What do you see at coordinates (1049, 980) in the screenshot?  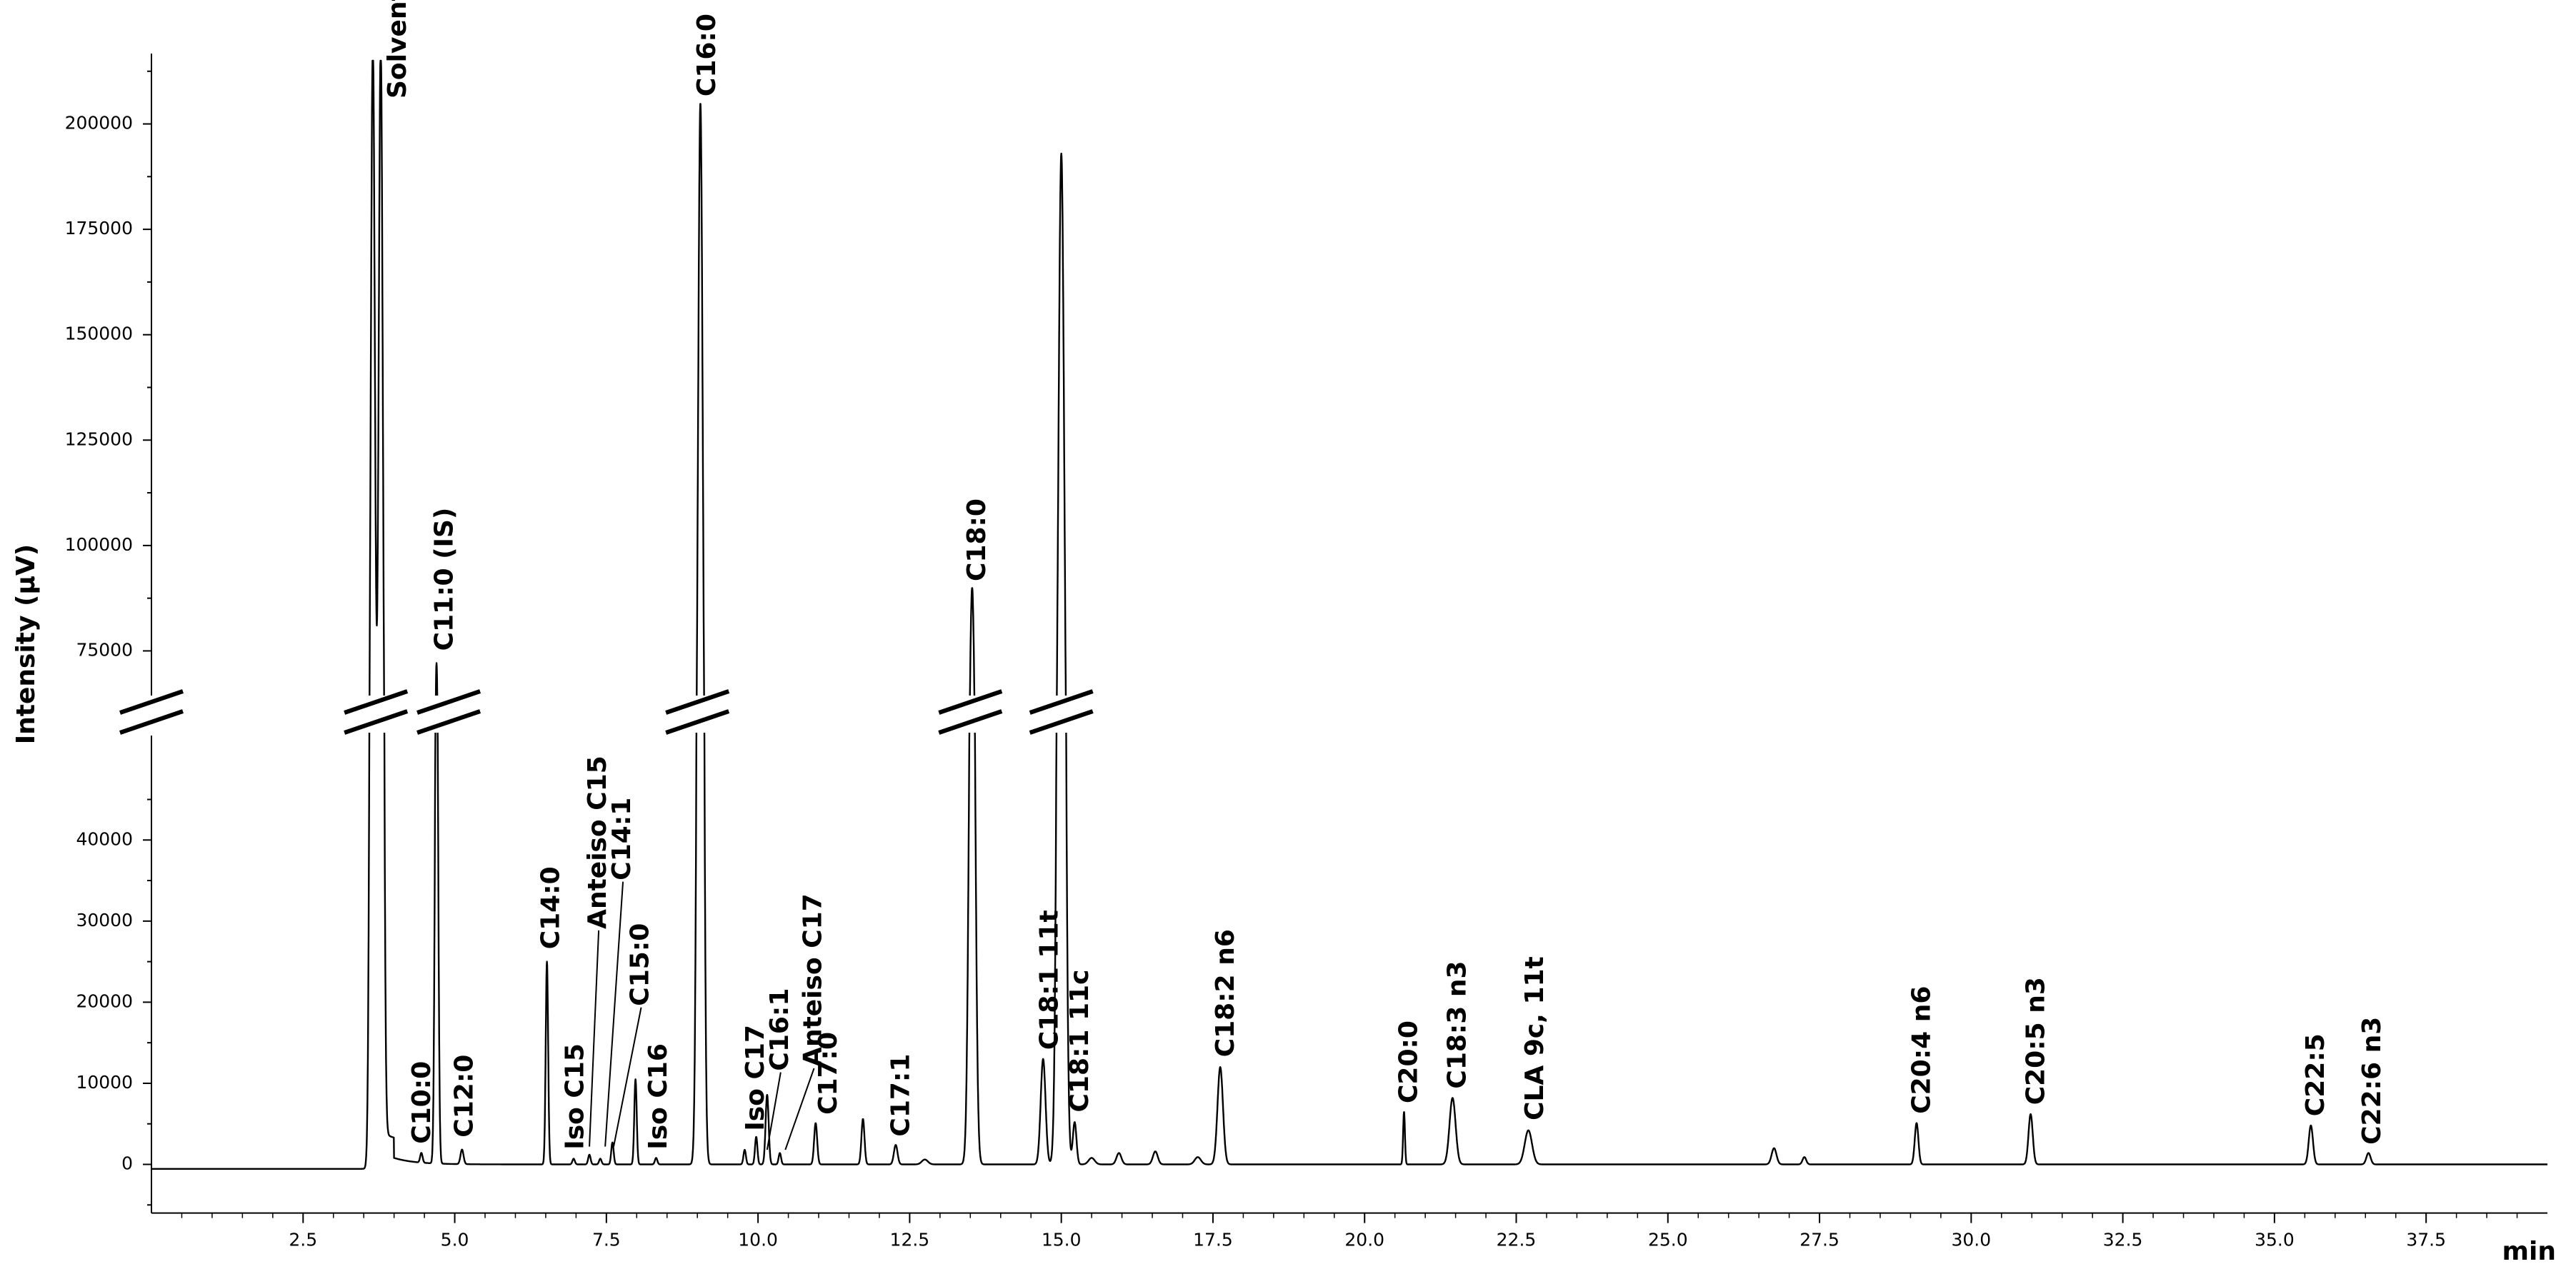 I see `peak-label: C18:1 11t` at bounding box center [1049, 980].